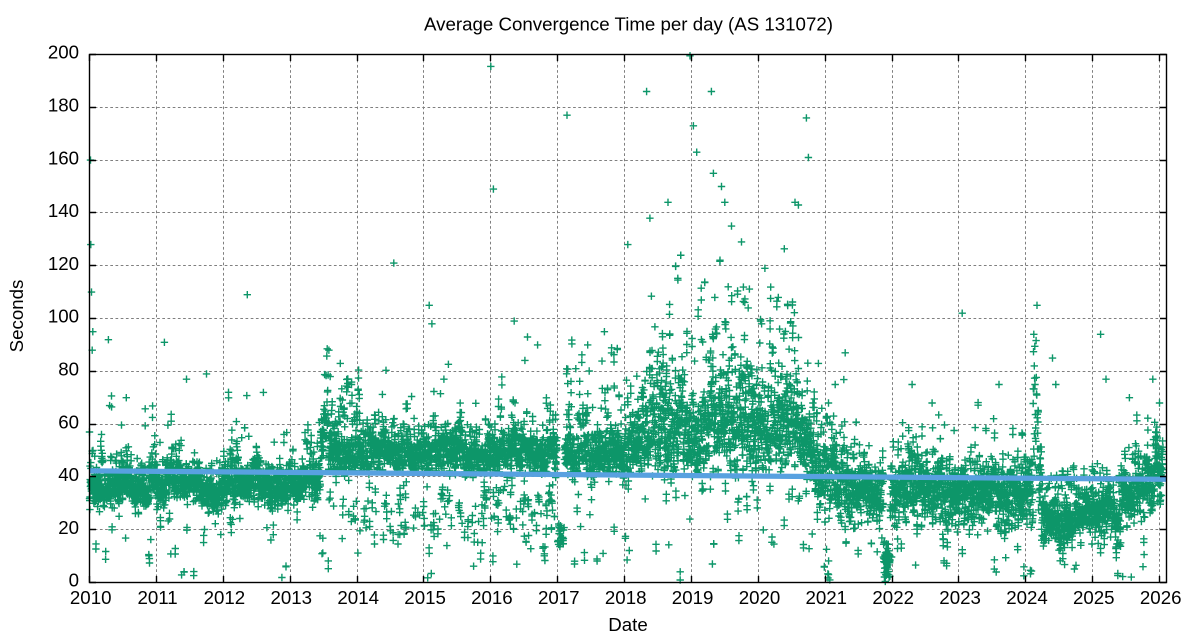 The width and height of the screenshot is (1200, 640). What do you see at coordinates (68, 421) in the screenshot?
I see `svg-text: 60` at bounding box center [68, 421].